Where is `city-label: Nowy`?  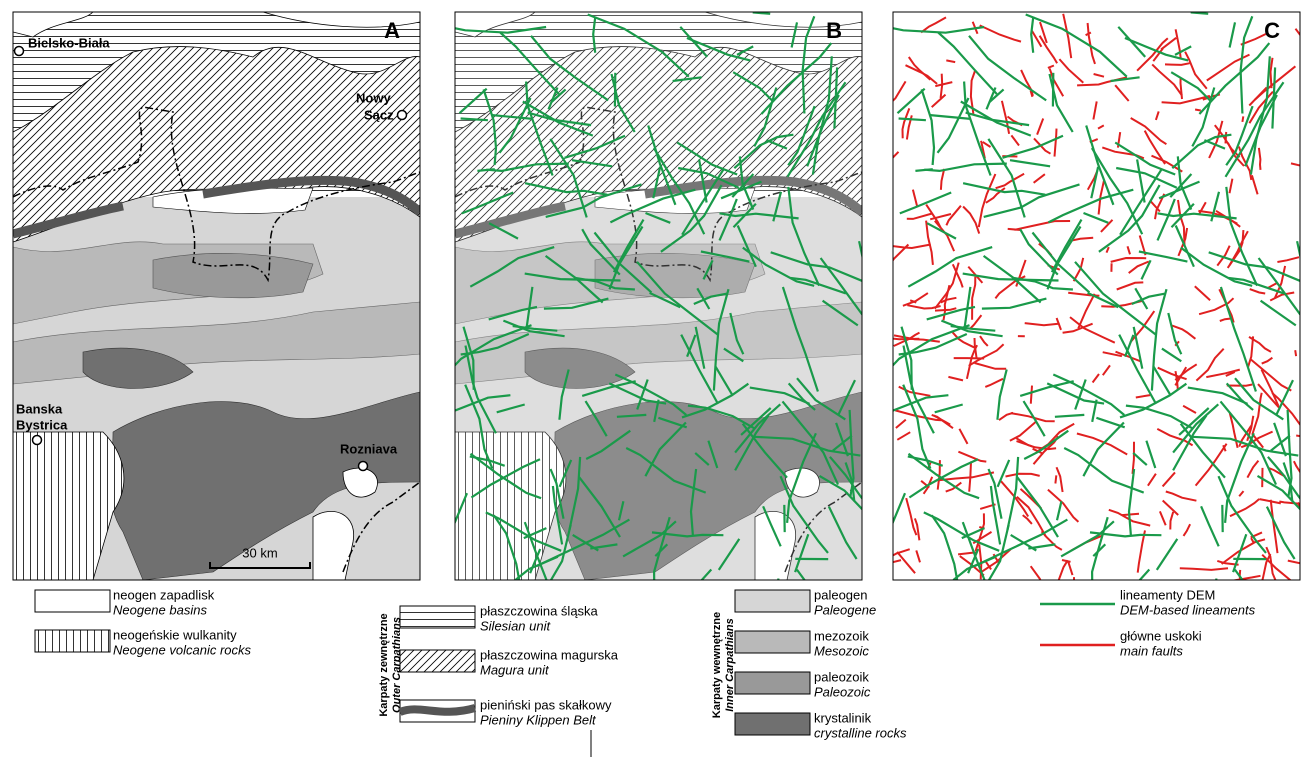
city-label: Nowy is located at coordinates (373, 97).